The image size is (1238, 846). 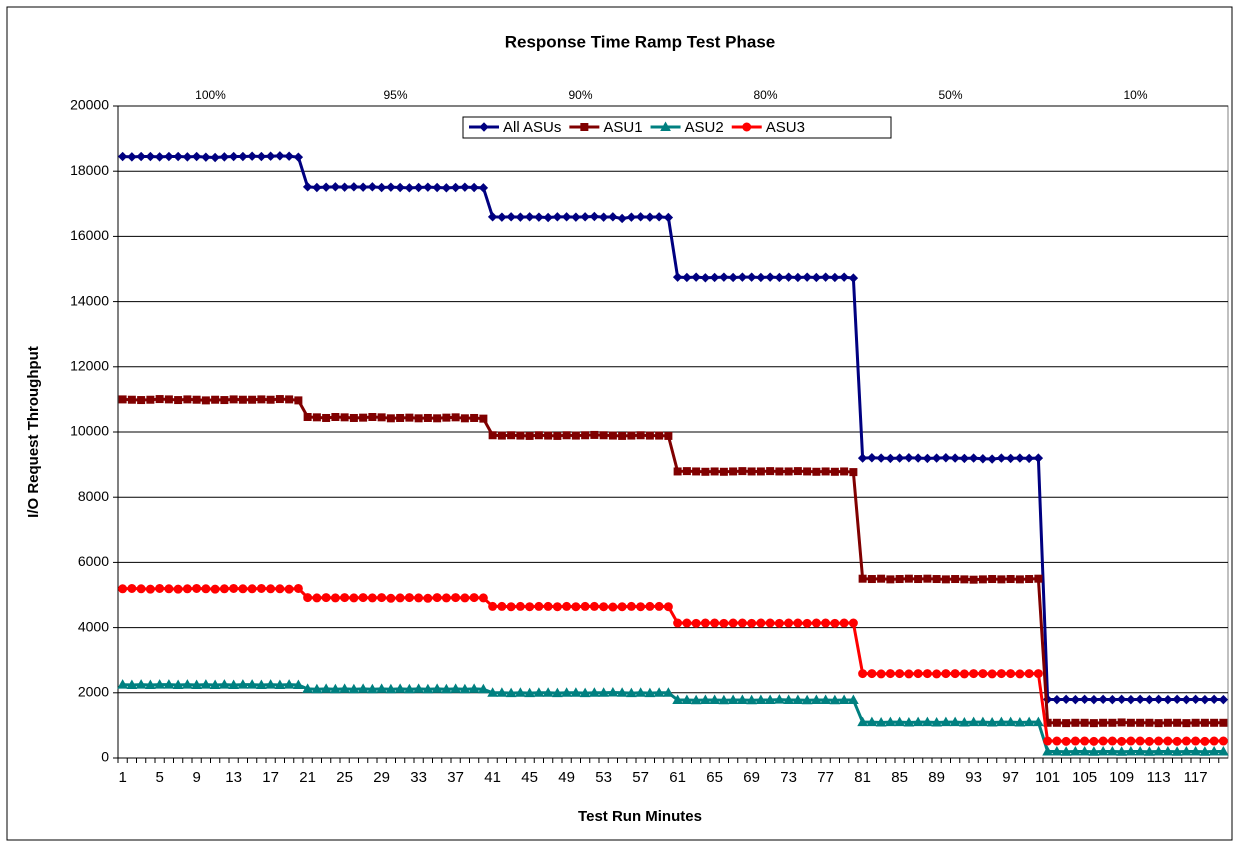 I want to click on x-tick-label: 57, so click(x=640, y=777).